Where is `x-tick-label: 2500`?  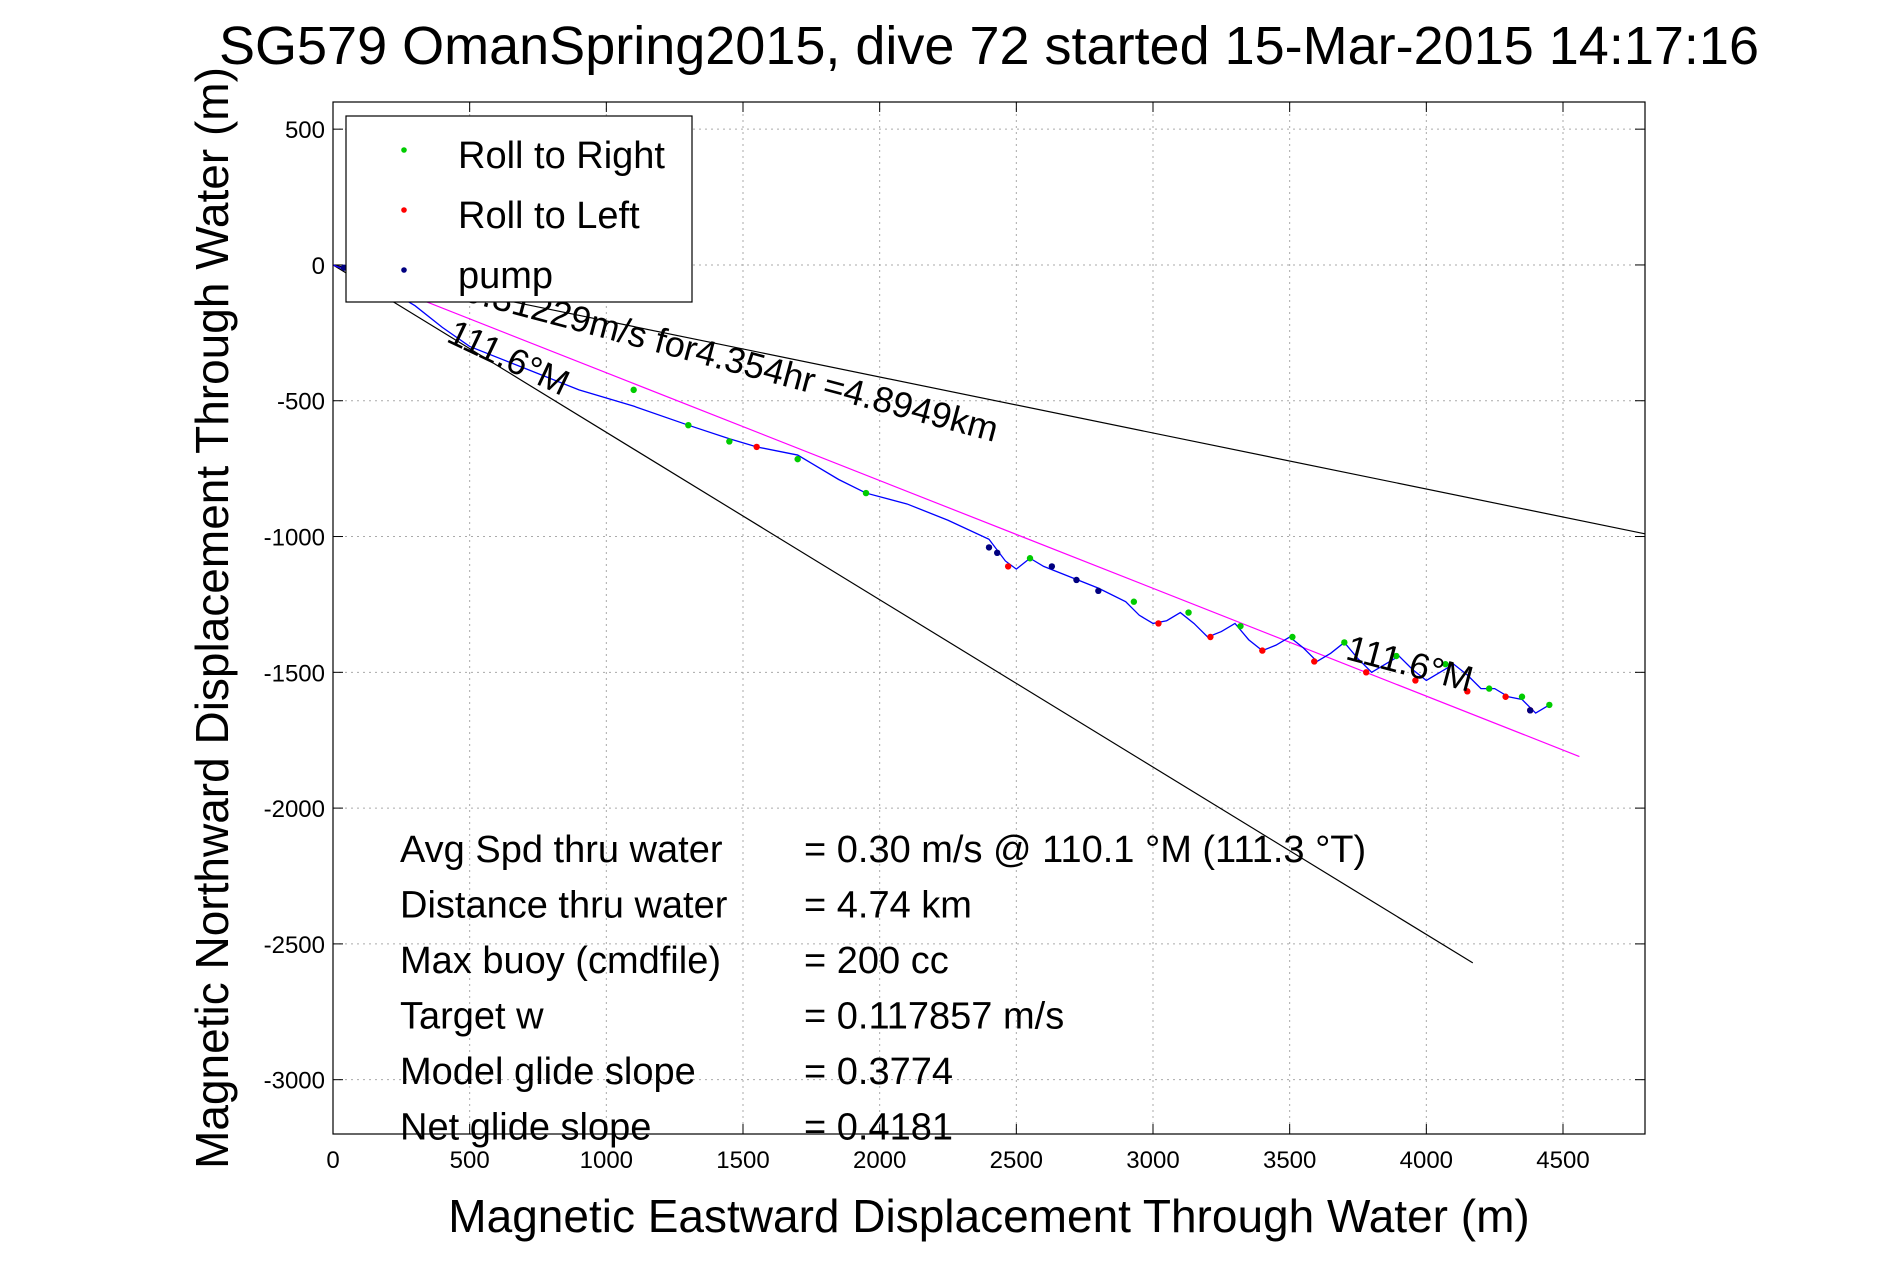
x-tick-label: 2500 is located at coordinates (1016, 1160).